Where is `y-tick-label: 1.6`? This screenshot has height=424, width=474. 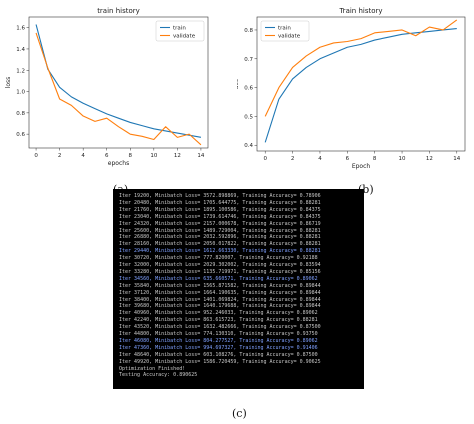
y-tick-label: 1.6 is located at coordinates (20, 29).